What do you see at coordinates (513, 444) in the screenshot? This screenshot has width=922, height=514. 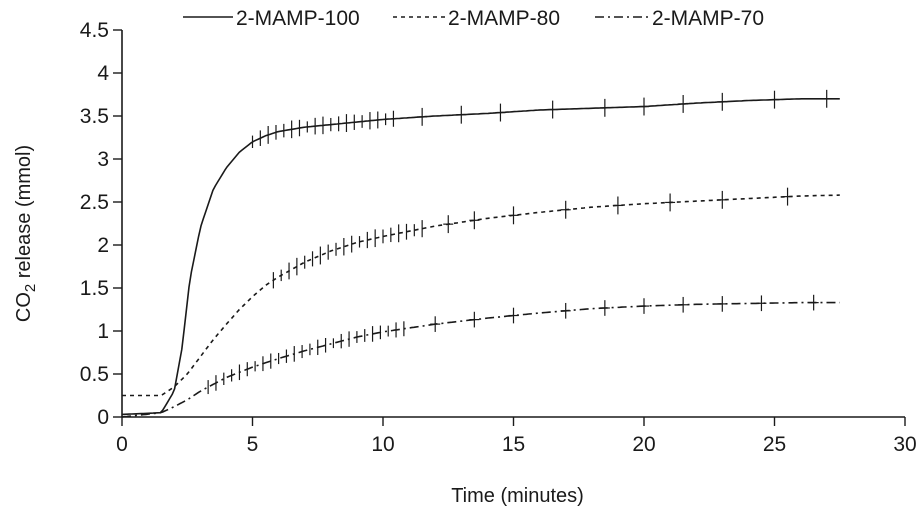 I see `x-tick-label: 15` at bounding box center [513, 444].